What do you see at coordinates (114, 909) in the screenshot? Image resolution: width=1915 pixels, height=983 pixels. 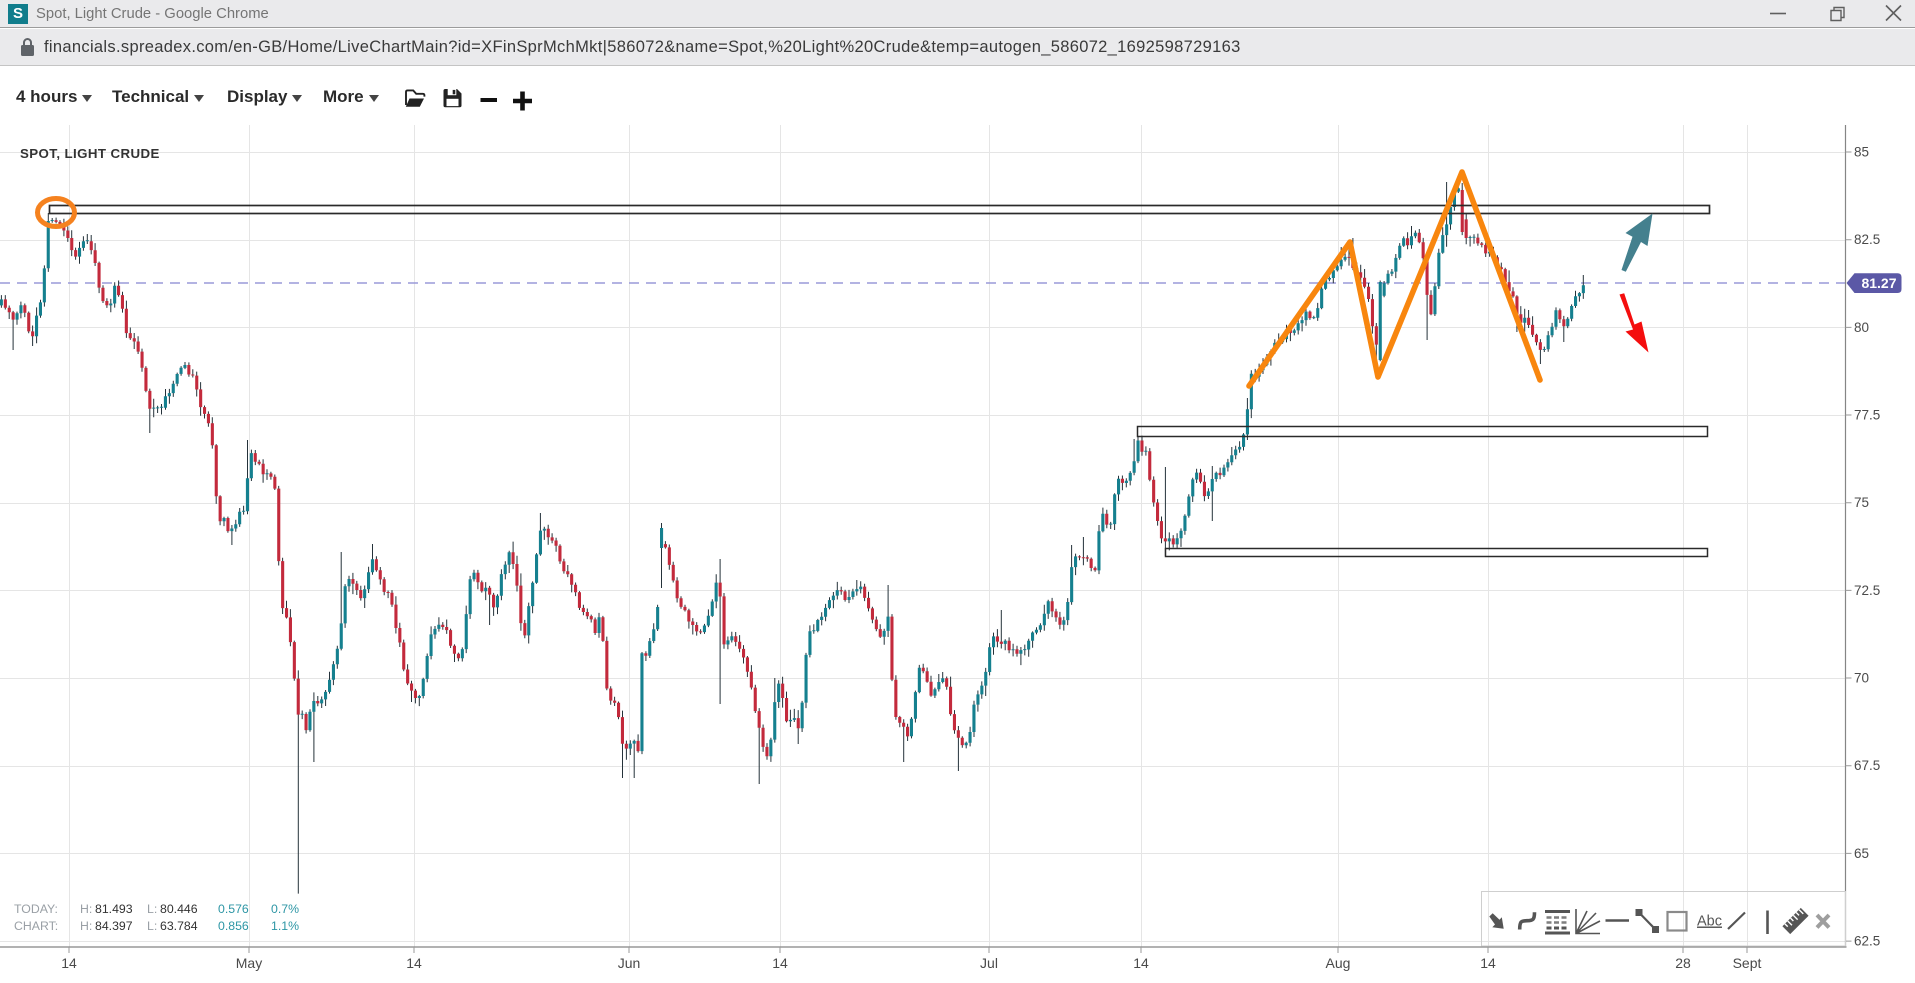 I see `svg-text: 81.493` at bounding box center [114, 909].